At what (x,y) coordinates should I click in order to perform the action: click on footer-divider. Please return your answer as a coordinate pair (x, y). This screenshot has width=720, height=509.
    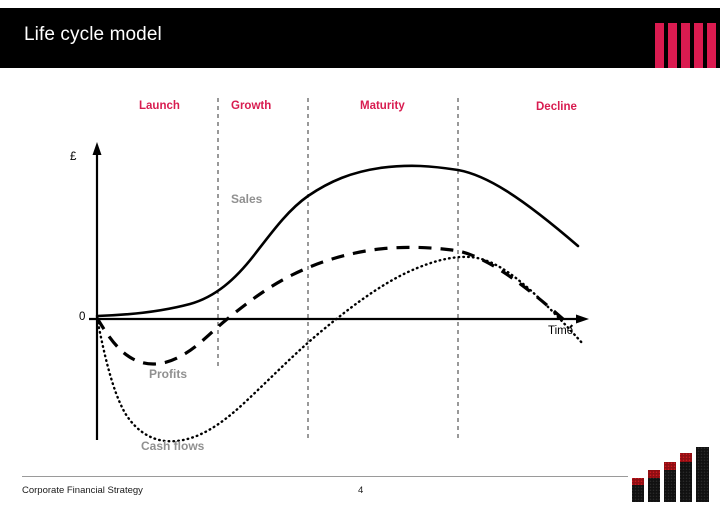
    Looking at the image, I should click on (360, 476).